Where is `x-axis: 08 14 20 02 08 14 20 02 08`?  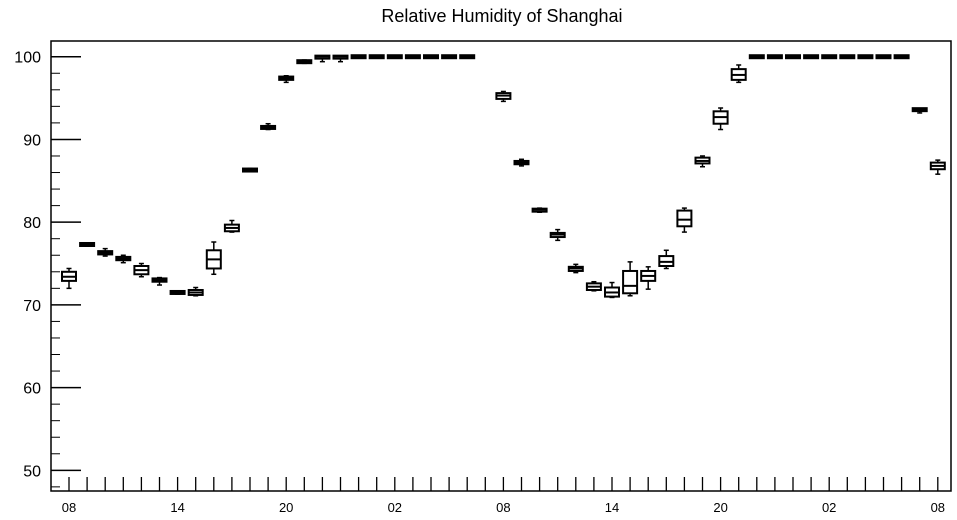
x-axis: 08 14 20 02 08 14 20 02 08 is located at coordinates (503, 496).